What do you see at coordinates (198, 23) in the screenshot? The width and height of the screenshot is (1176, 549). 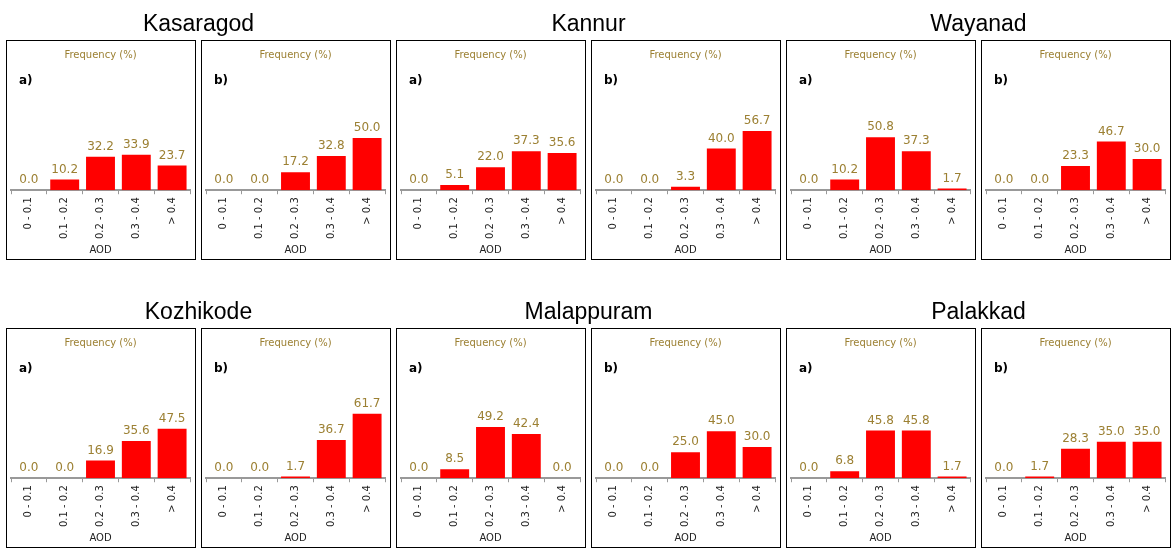 I see `chart-title: Kasaragod` at bounding box center [198, 23].